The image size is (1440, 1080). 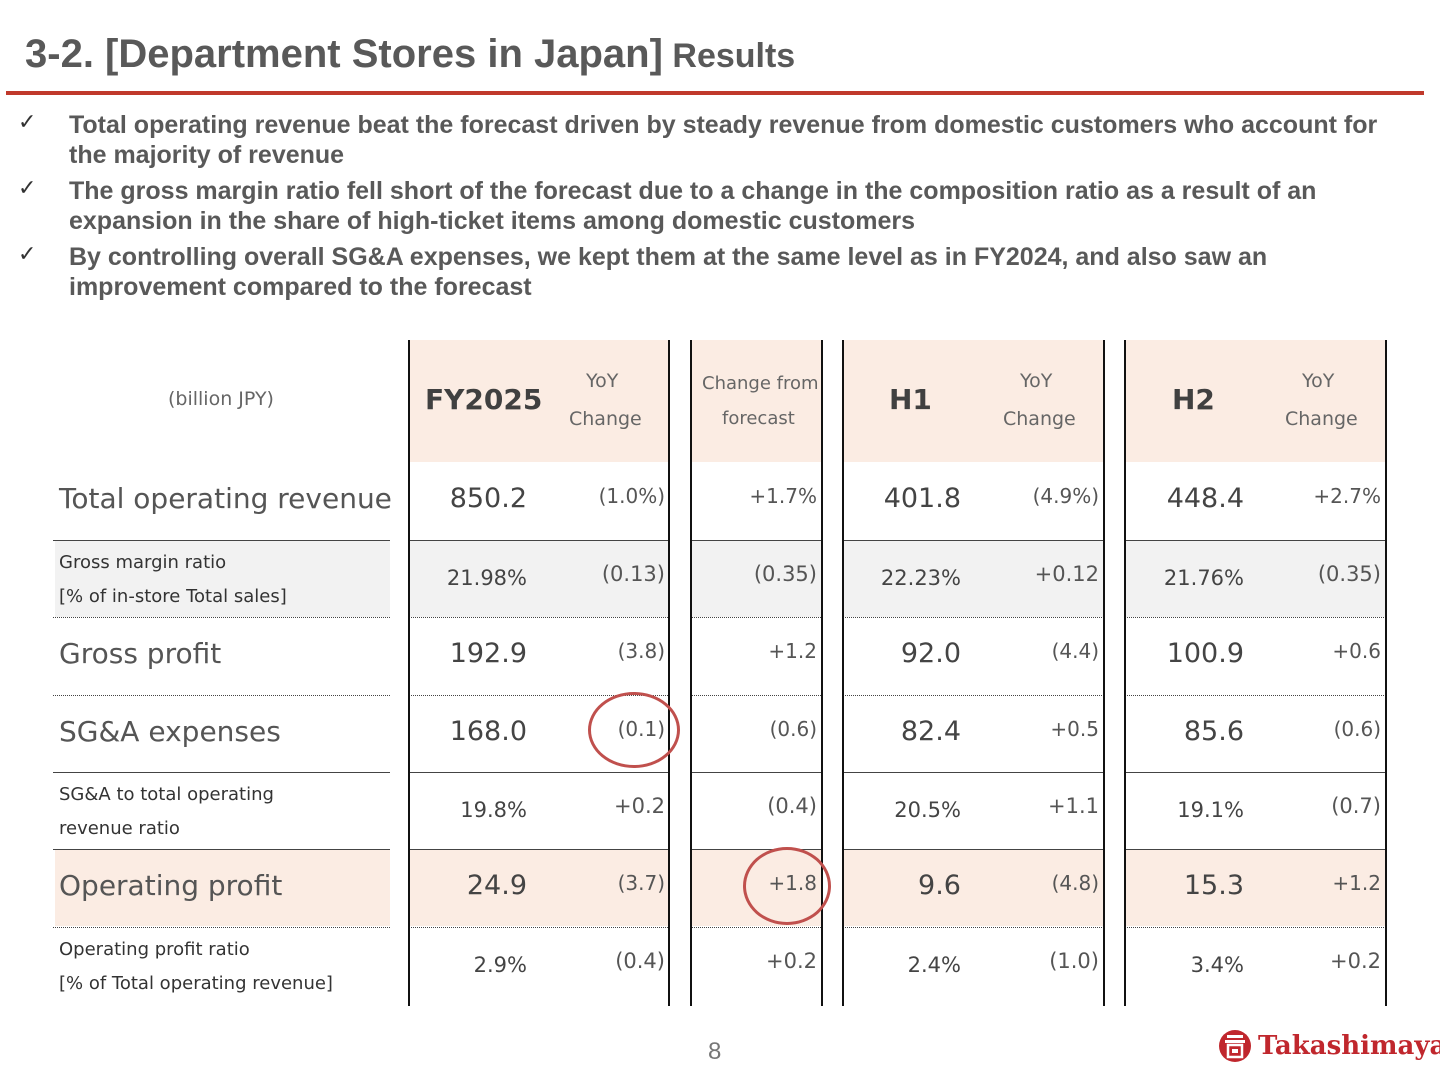 What do you see at coordinates (1210, 810) in the screenshot?
I see `cell-h2: 19.1%` at bounding box center [1210, 810].